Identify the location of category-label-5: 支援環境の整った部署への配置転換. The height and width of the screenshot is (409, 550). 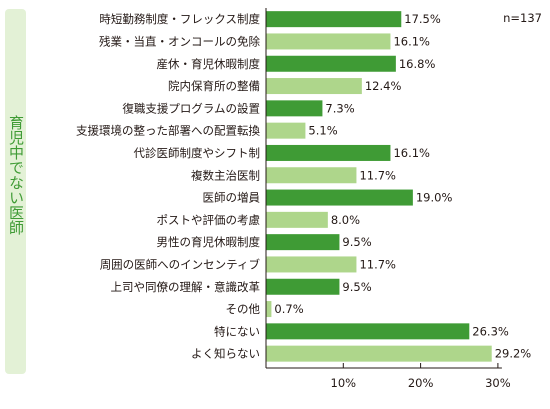
(168, 131).